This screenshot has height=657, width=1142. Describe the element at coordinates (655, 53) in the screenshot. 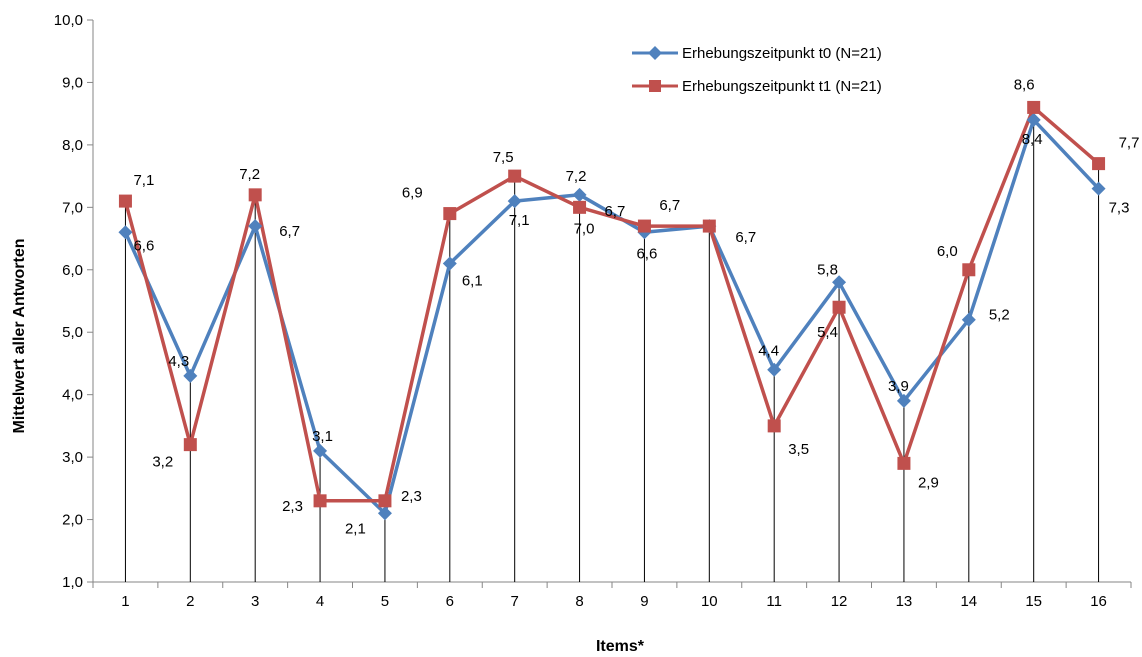

I see `legend-marker-t0` at that location.